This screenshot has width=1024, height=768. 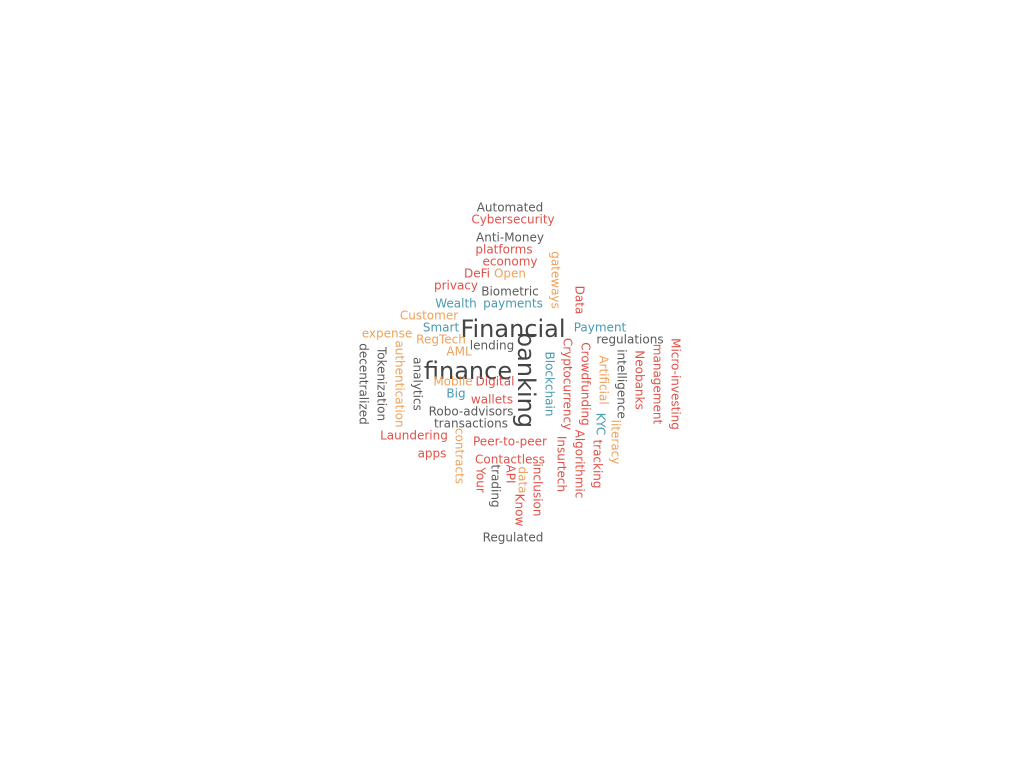 What do you see at coordinates (387, 334) in the screenshot?
I see `word-expense: expense` at bounding box center [387, 334].